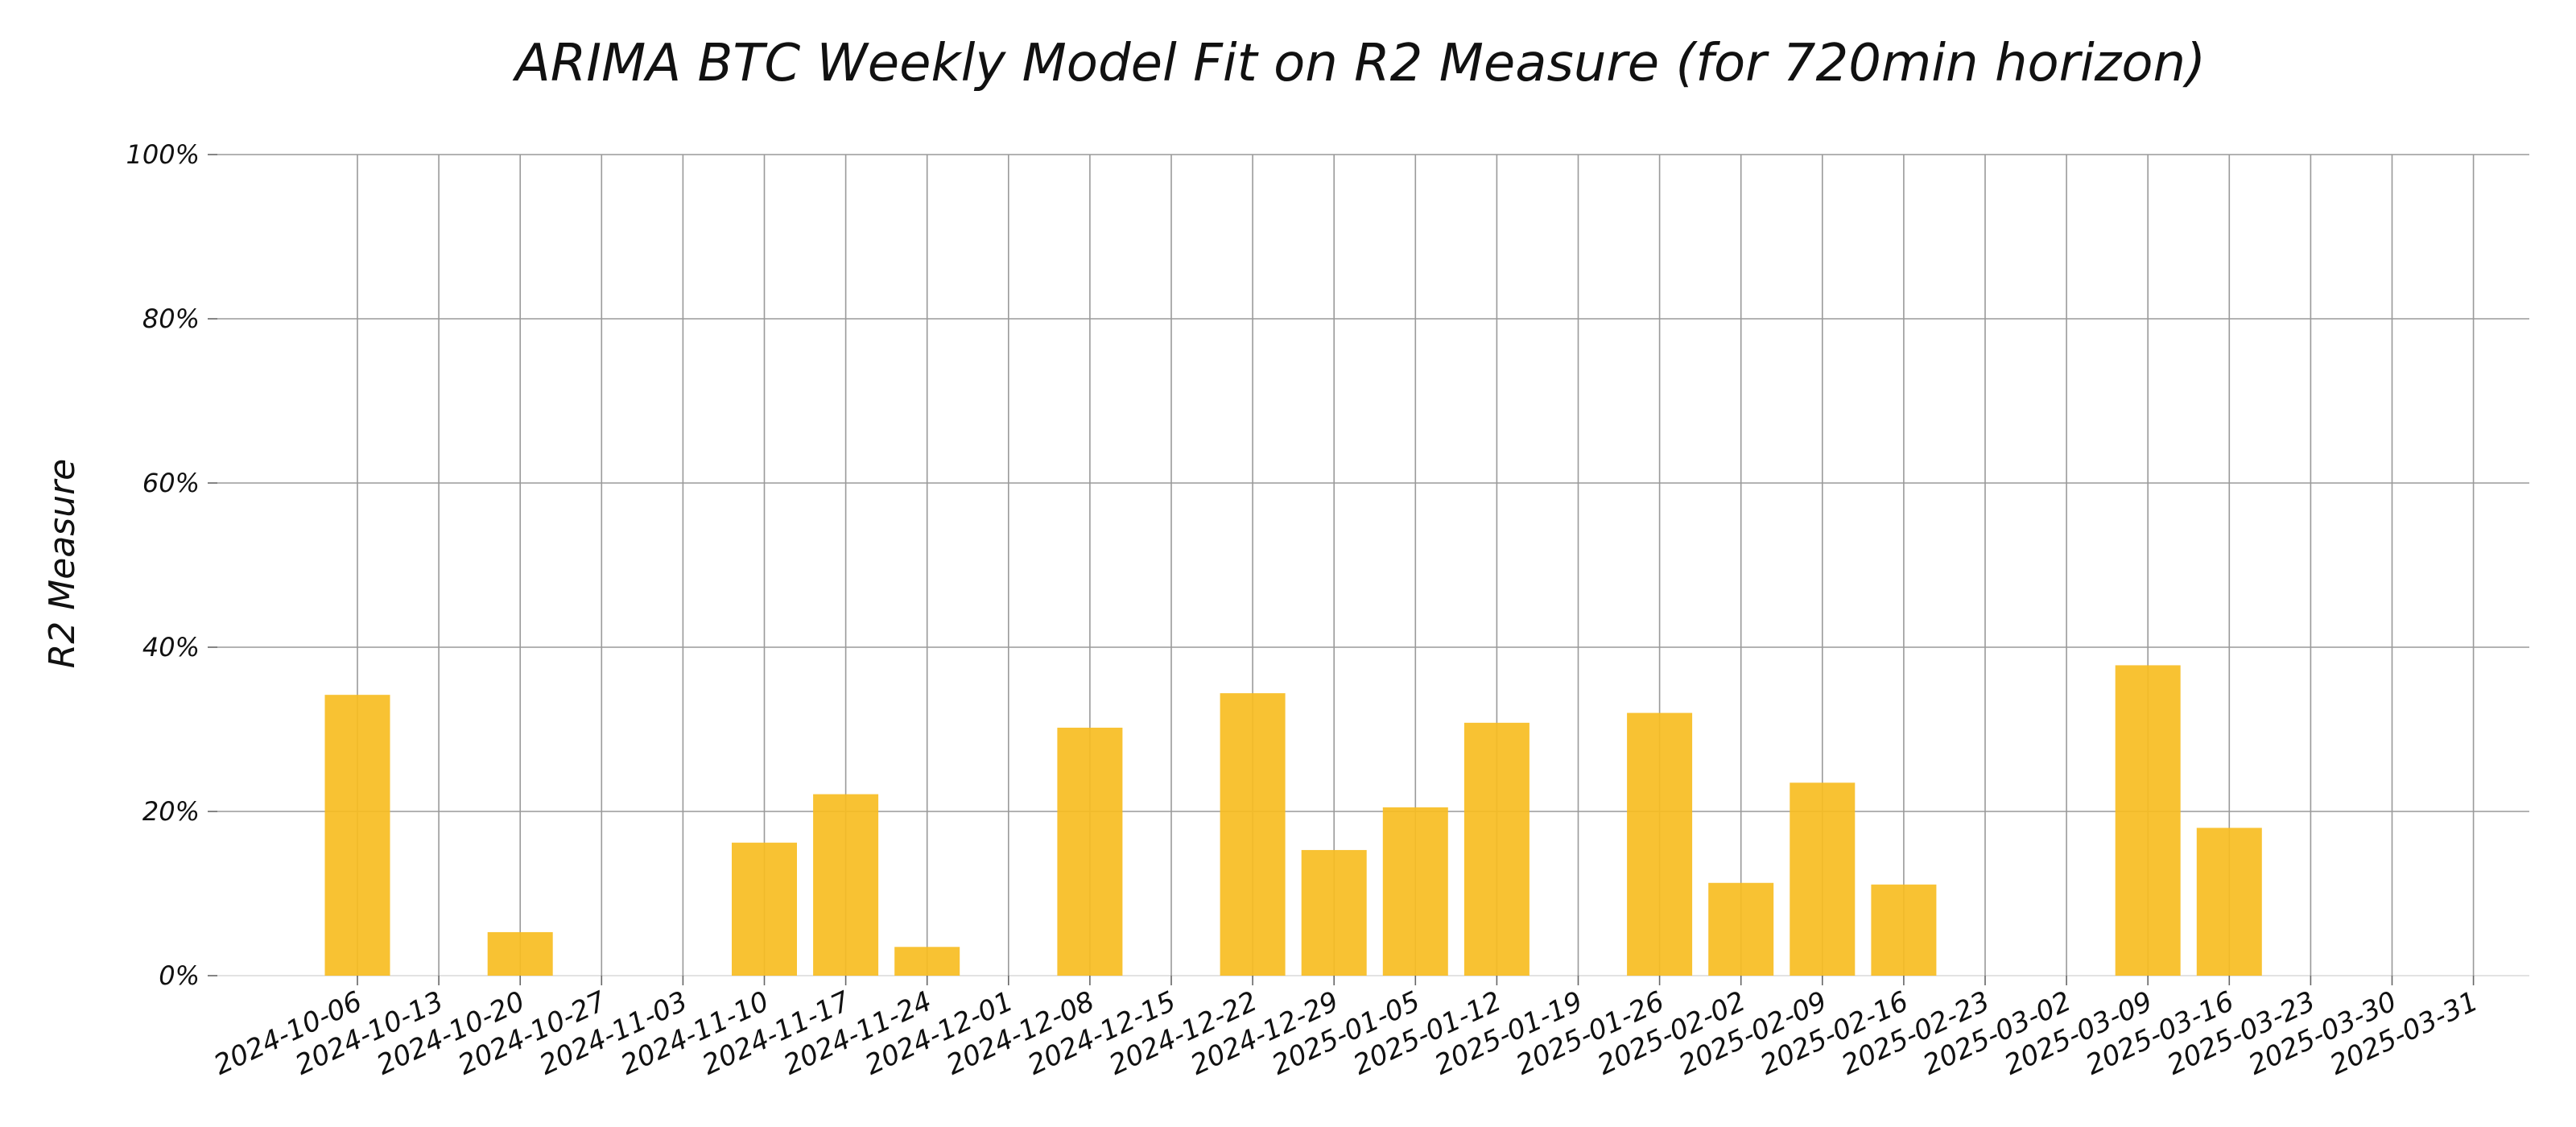  Describe the element at coordinates (163, 154) in the screenshot. I see `y-tick-label: 100%` at that location.